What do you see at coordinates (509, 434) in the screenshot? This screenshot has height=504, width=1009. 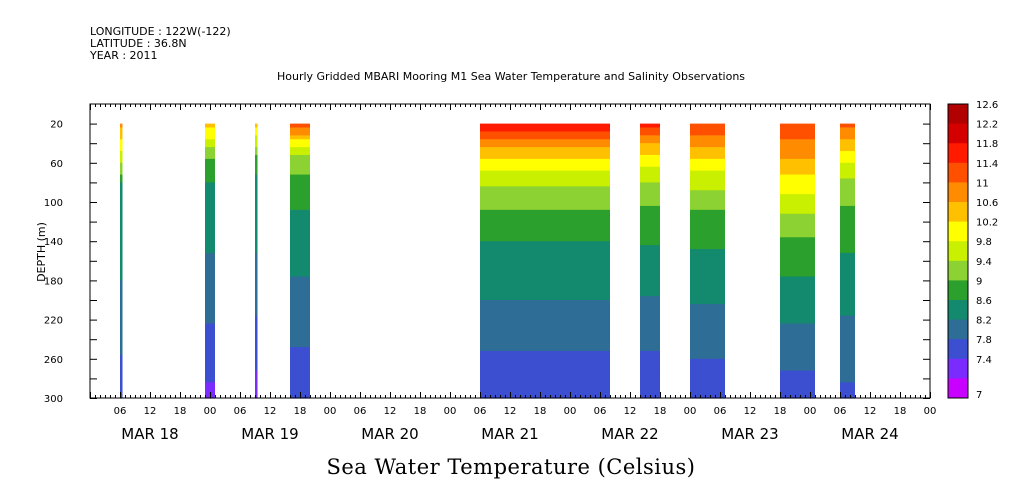 I see `x-date-label: MAR 21` at bounding box center [509, 434].